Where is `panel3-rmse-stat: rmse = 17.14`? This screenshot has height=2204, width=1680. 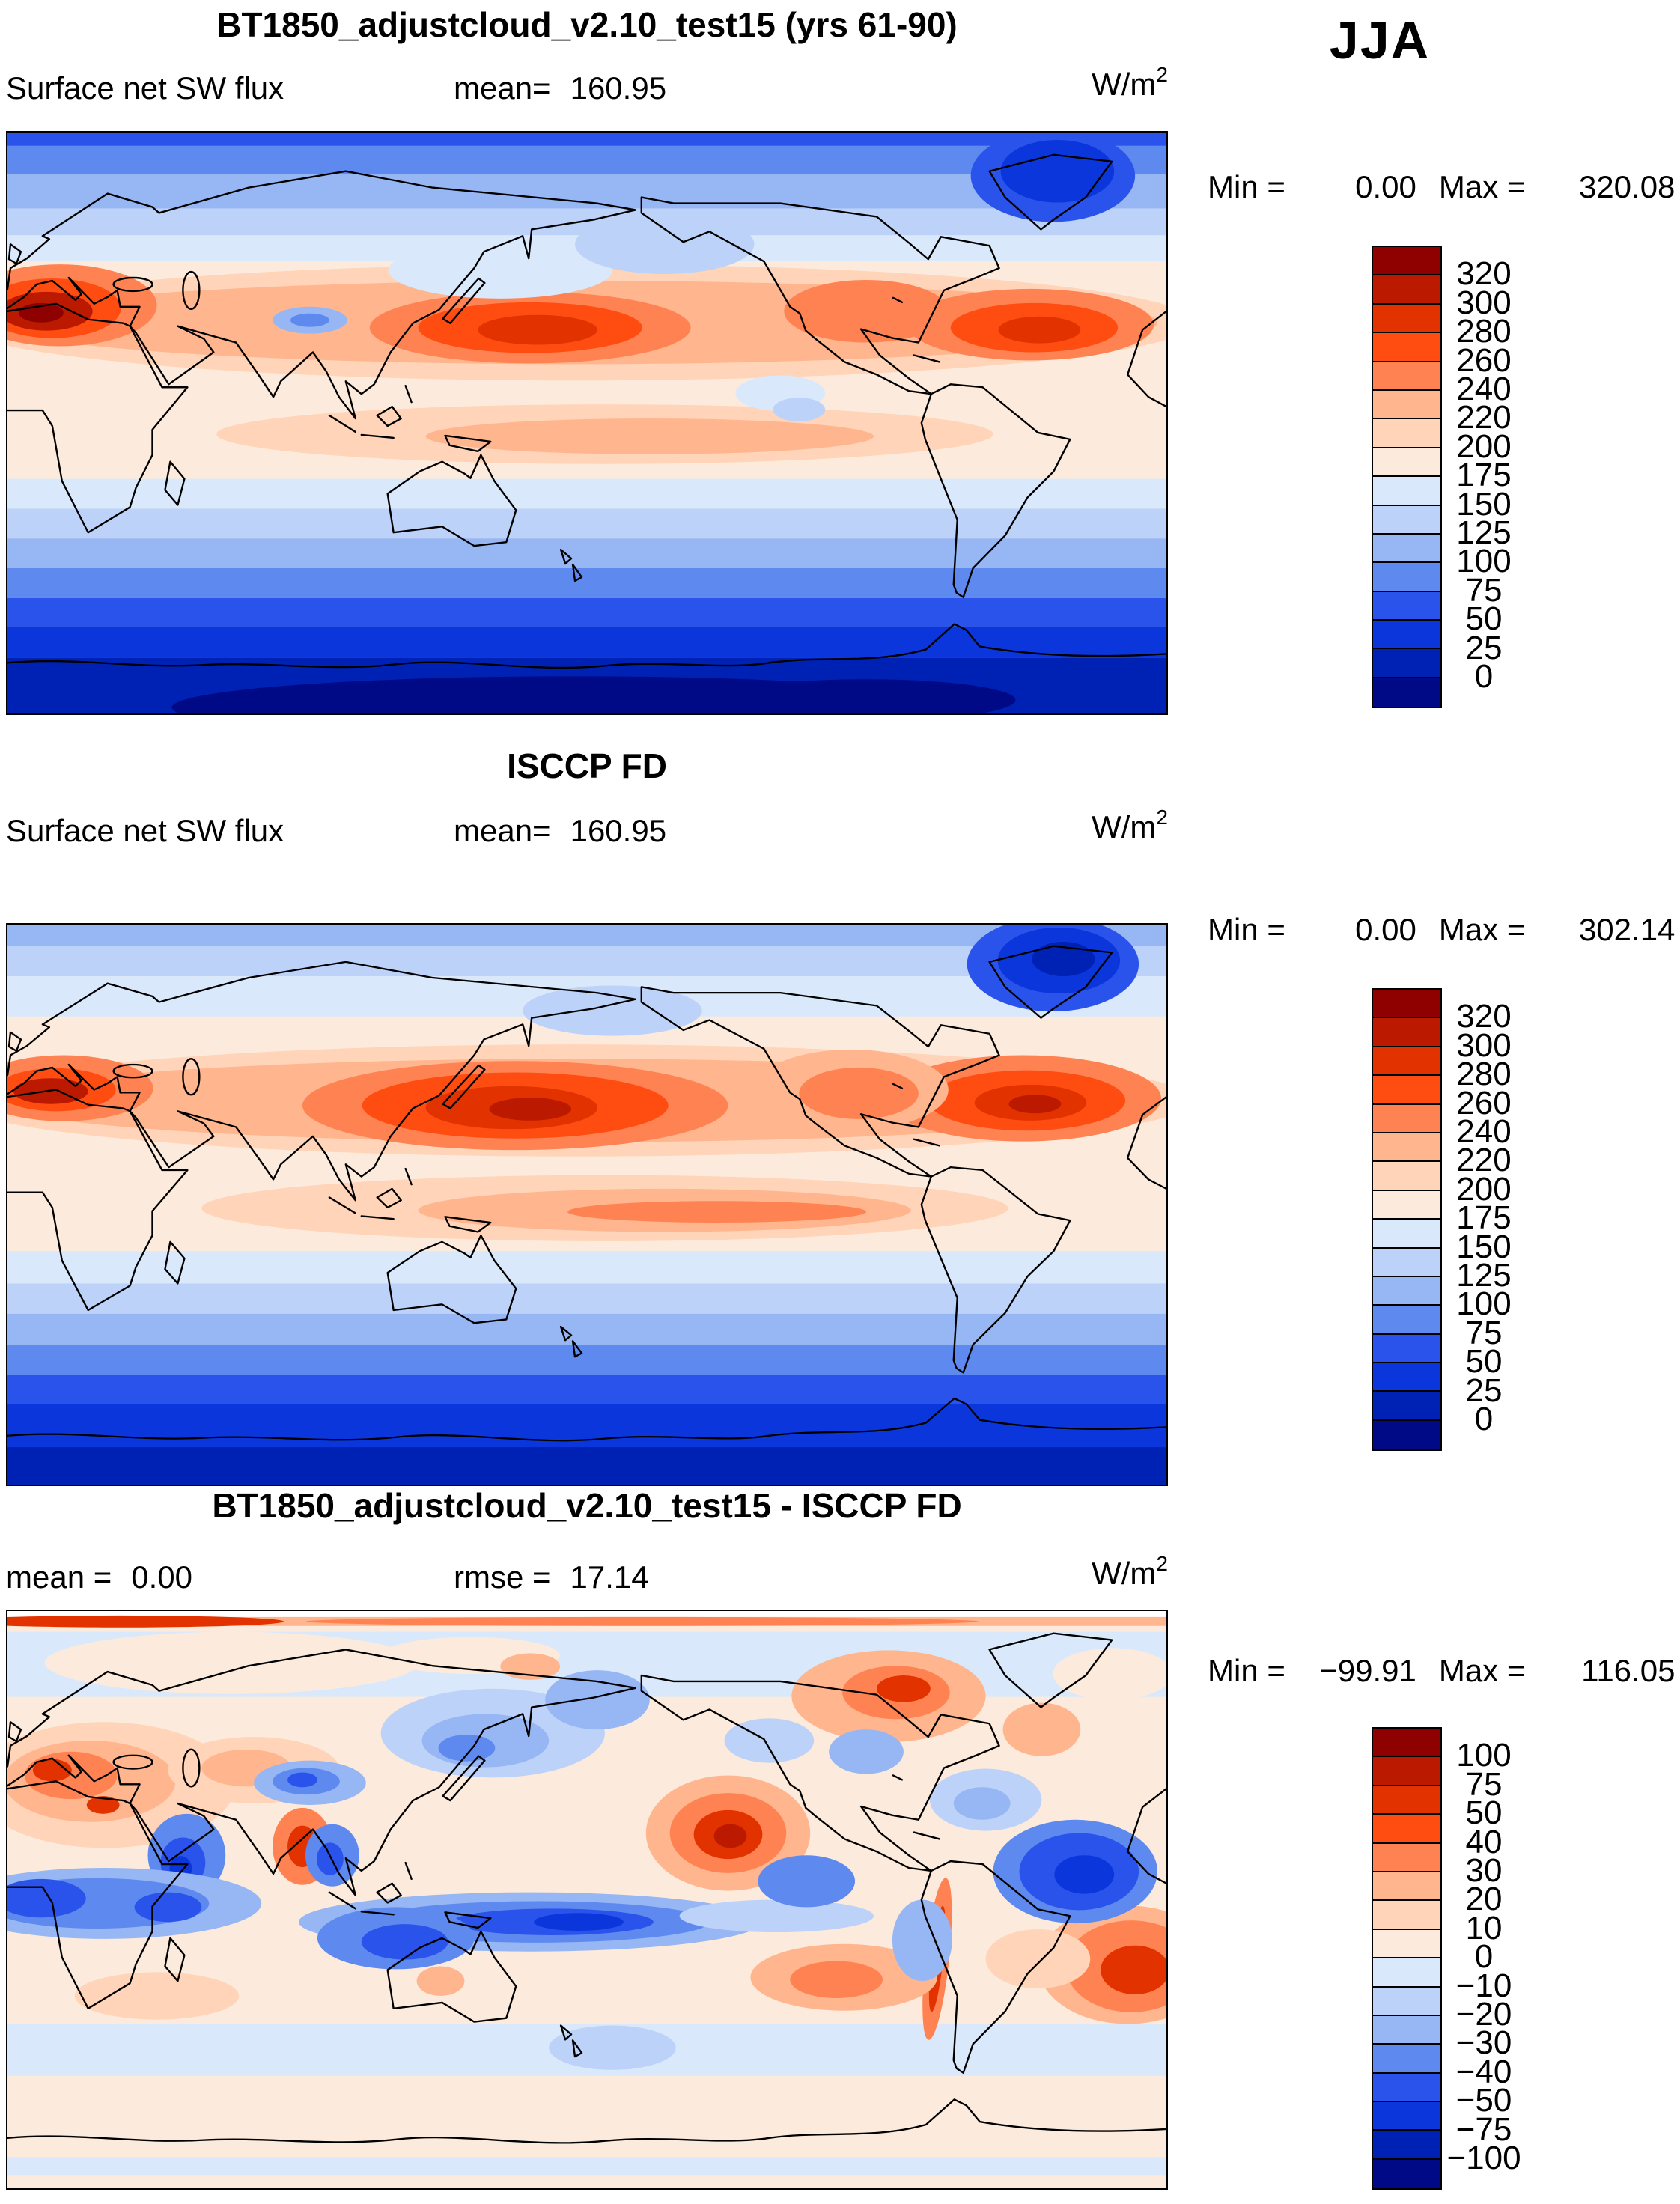
panel3-rmse-stat: rmse = 17.14 is located at coordinates (551, 1577).